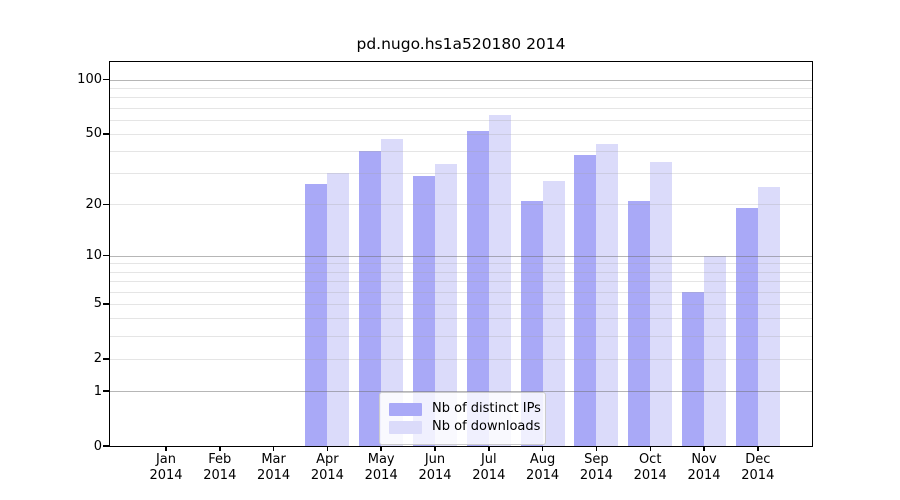  I want to click on x-tick-label: Oct 2014, so click(650, 467).